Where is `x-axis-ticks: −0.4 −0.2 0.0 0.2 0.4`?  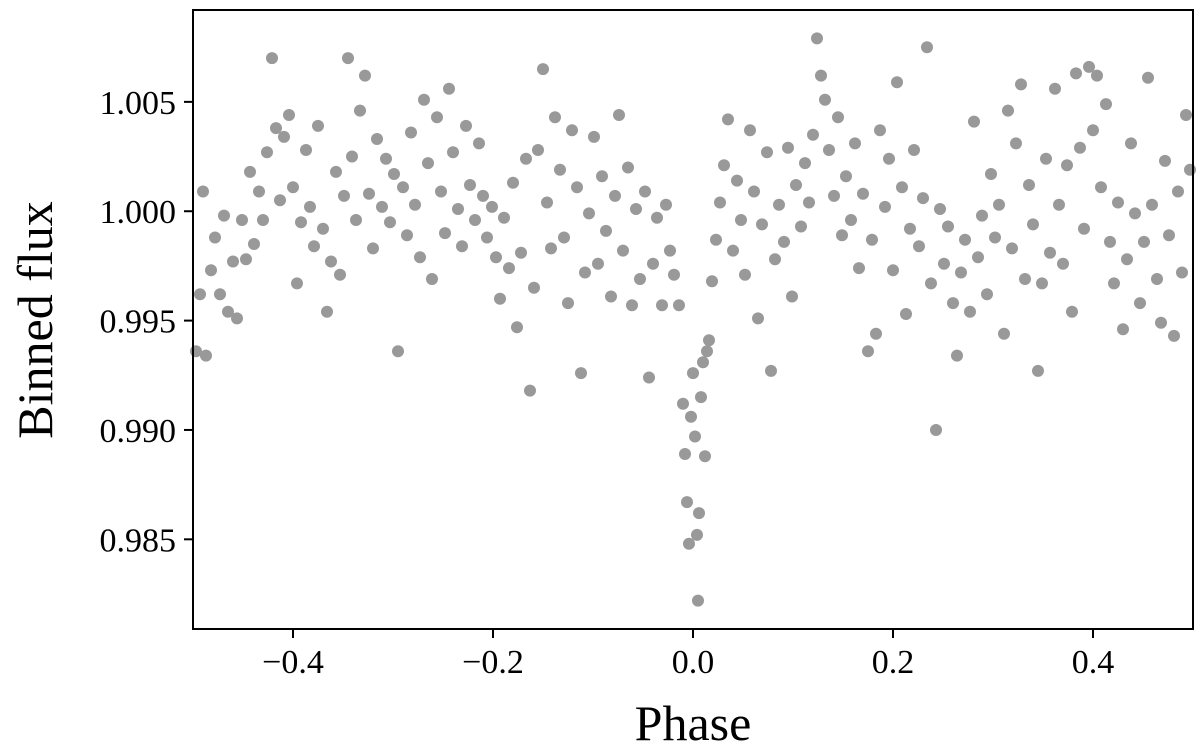
x-axis-ticks: −0.4 −0.2 0.0 0.2 0.4 is located at coordinates (688, 655).